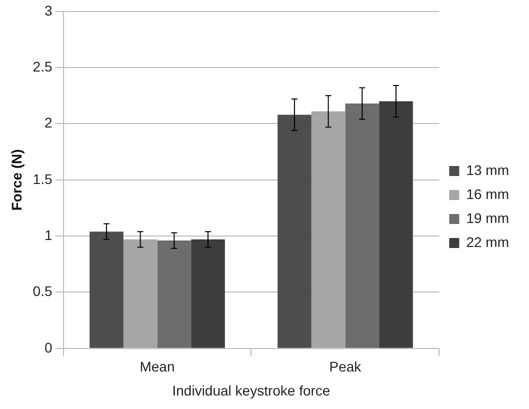  What do you see at coordinates (42, 178) in the screenshot?
I see `y-tick-label: 1.5` at bounding box center [42, 178].